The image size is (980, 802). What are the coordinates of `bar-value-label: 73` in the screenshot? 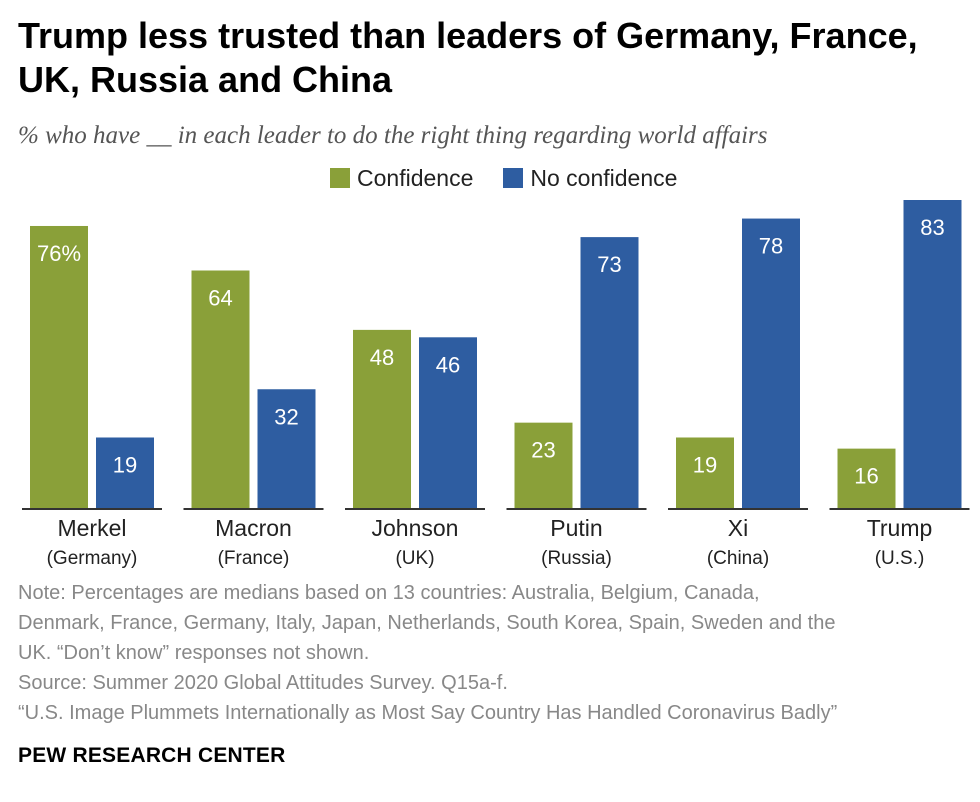 It's located at (609, 264).